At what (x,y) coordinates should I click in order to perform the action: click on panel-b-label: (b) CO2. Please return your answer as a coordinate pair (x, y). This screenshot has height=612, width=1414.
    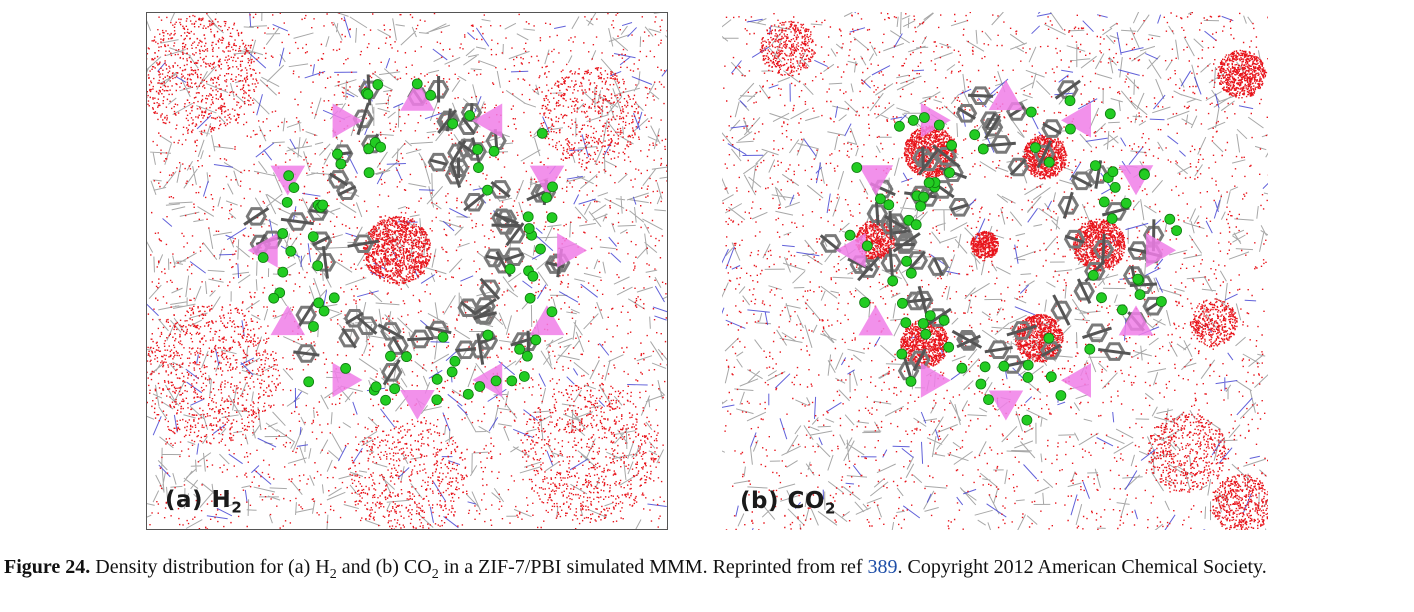
    Looking at the image, I should click on (788, 503).